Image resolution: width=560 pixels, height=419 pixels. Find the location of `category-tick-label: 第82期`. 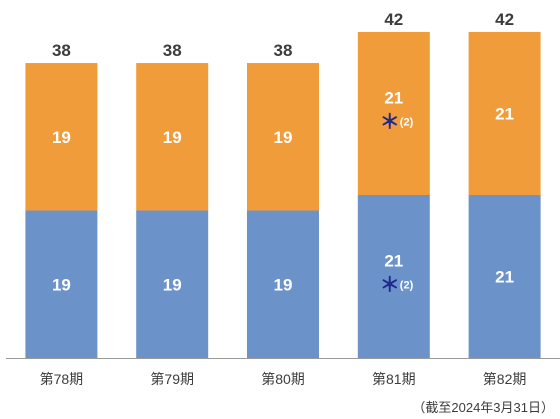

category-tick-label: 第82期 is located at coordinates (505, 379).